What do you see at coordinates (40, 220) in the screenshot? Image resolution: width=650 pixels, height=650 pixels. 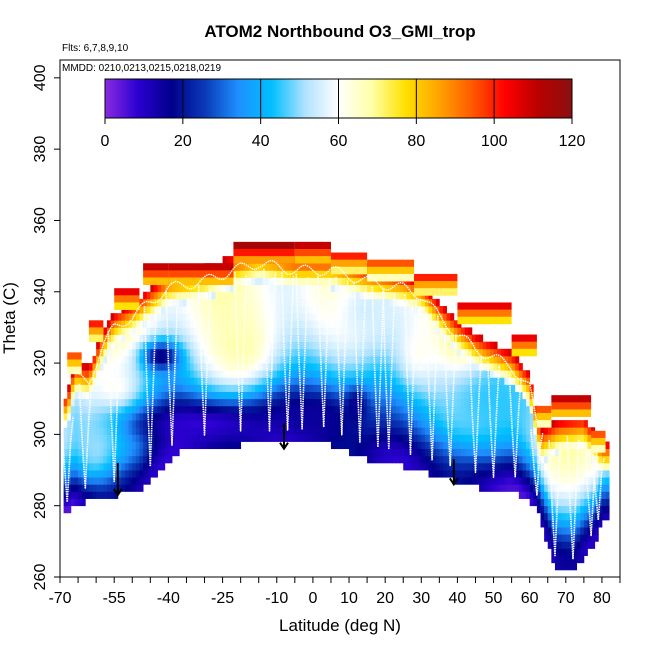 I see `y-tick-label: 360` at bounding box center [40, 220].